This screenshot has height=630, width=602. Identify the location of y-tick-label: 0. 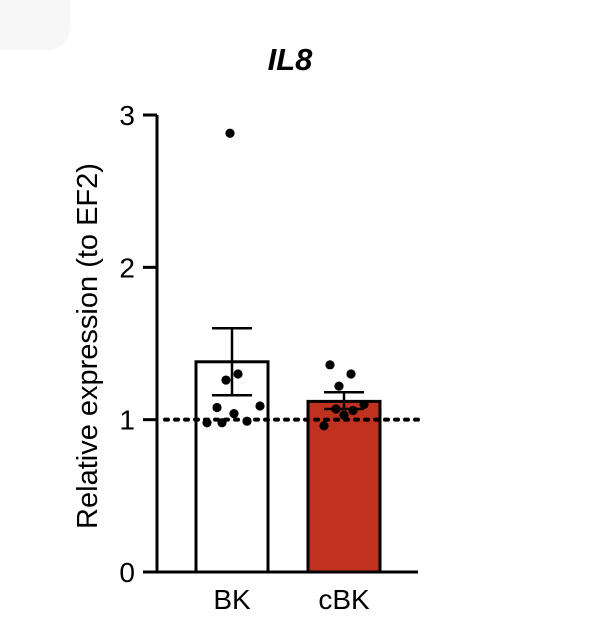
(127, 572).